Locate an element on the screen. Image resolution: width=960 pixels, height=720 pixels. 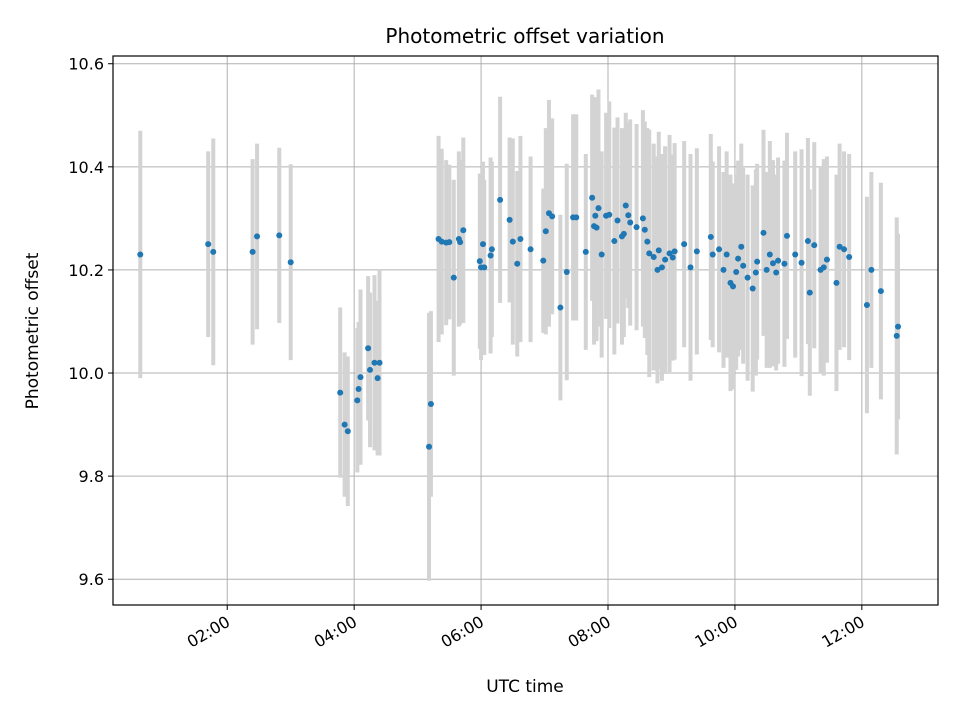
y-tick-label: 10.4 is located at coordinates (86, 167).